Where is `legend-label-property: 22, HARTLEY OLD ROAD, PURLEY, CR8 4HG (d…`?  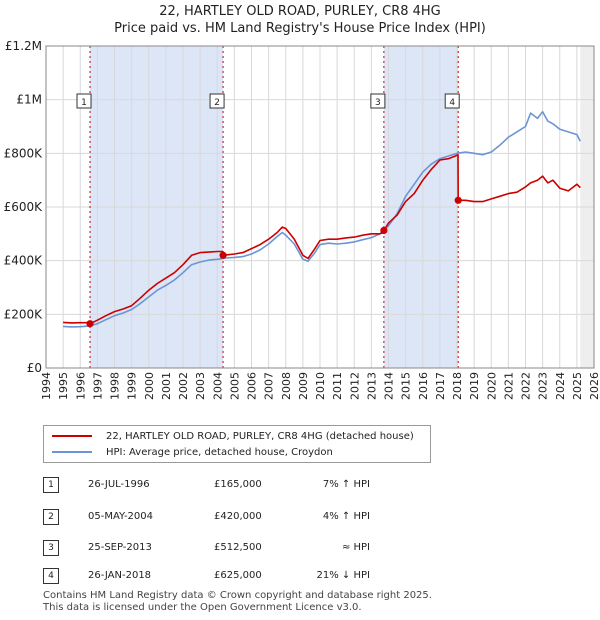
legend-label-property: 22, HARTLEY OLD ROAD, PURLEY, CR8 4HG (d… is located at coordinates (260, 436).